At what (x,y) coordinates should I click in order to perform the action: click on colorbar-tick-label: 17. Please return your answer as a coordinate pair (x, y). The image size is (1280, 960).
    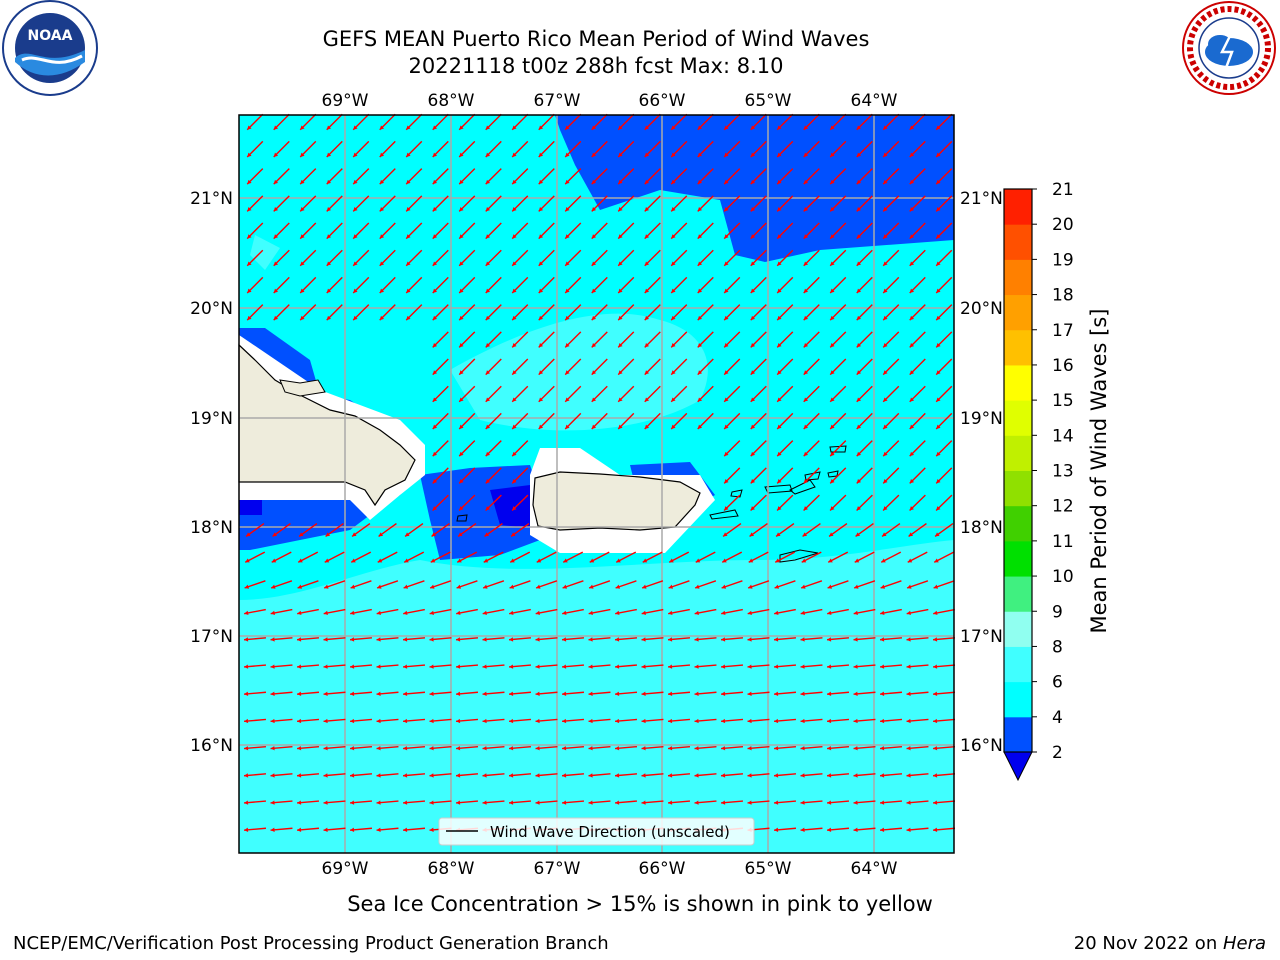
    Looking at the image, I should click on (1063, 331).